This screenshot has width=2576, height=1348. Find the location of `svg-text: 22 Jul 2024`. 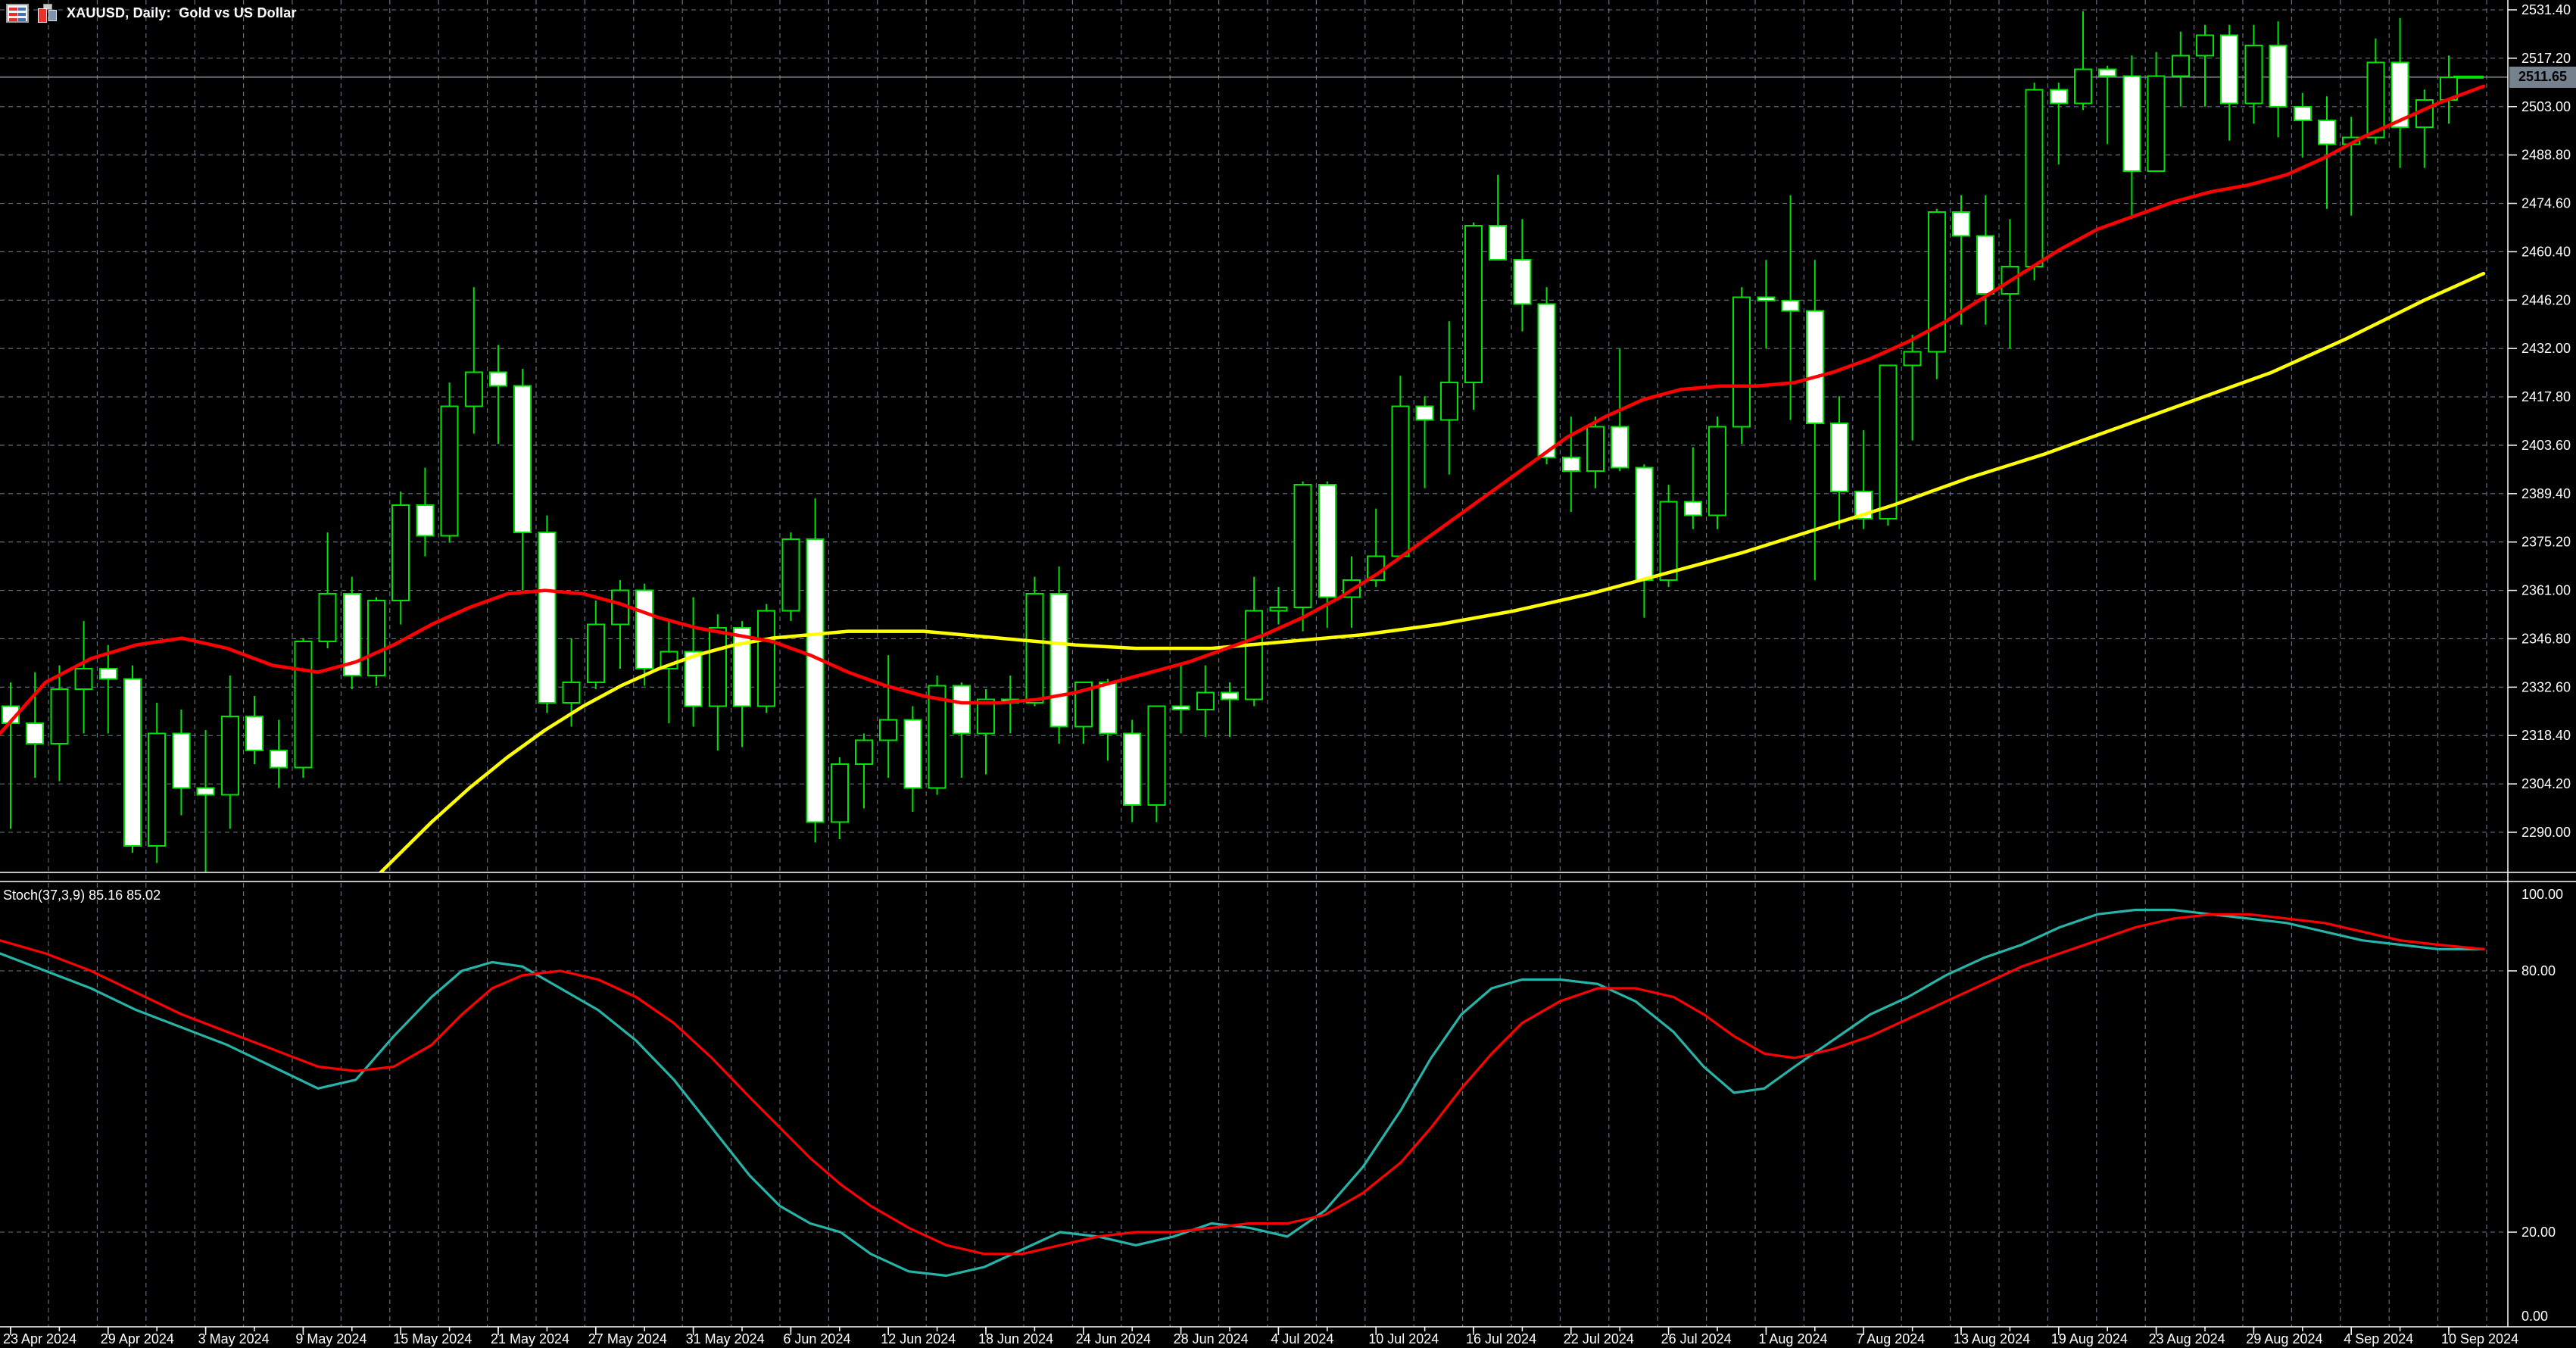

svg-text: 22 Jul 2024 is located at coordinates (1599, 1338).